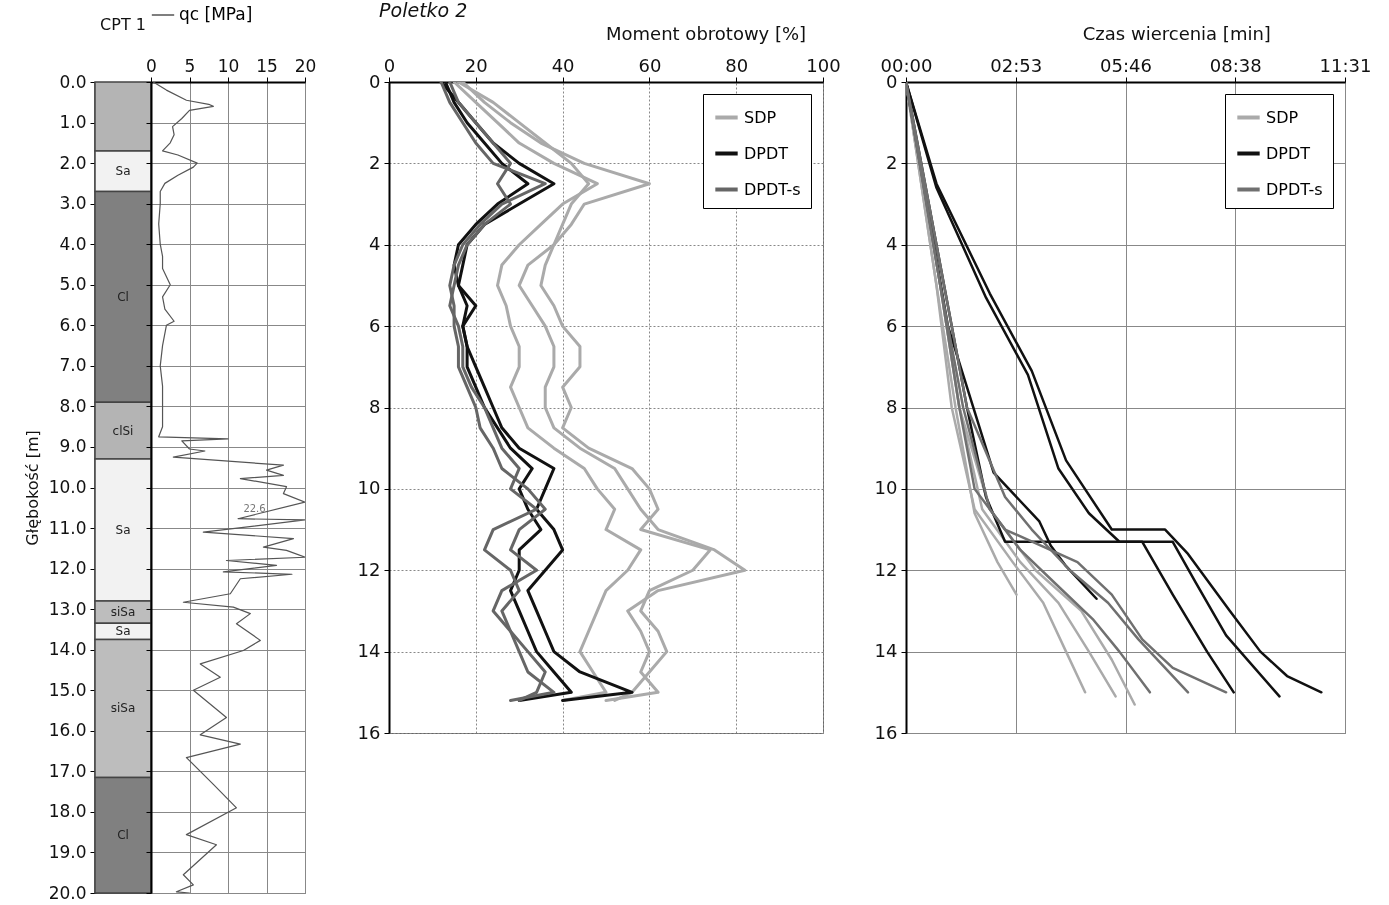  I want to click on x-tick-label: 5, so click(190, 65).